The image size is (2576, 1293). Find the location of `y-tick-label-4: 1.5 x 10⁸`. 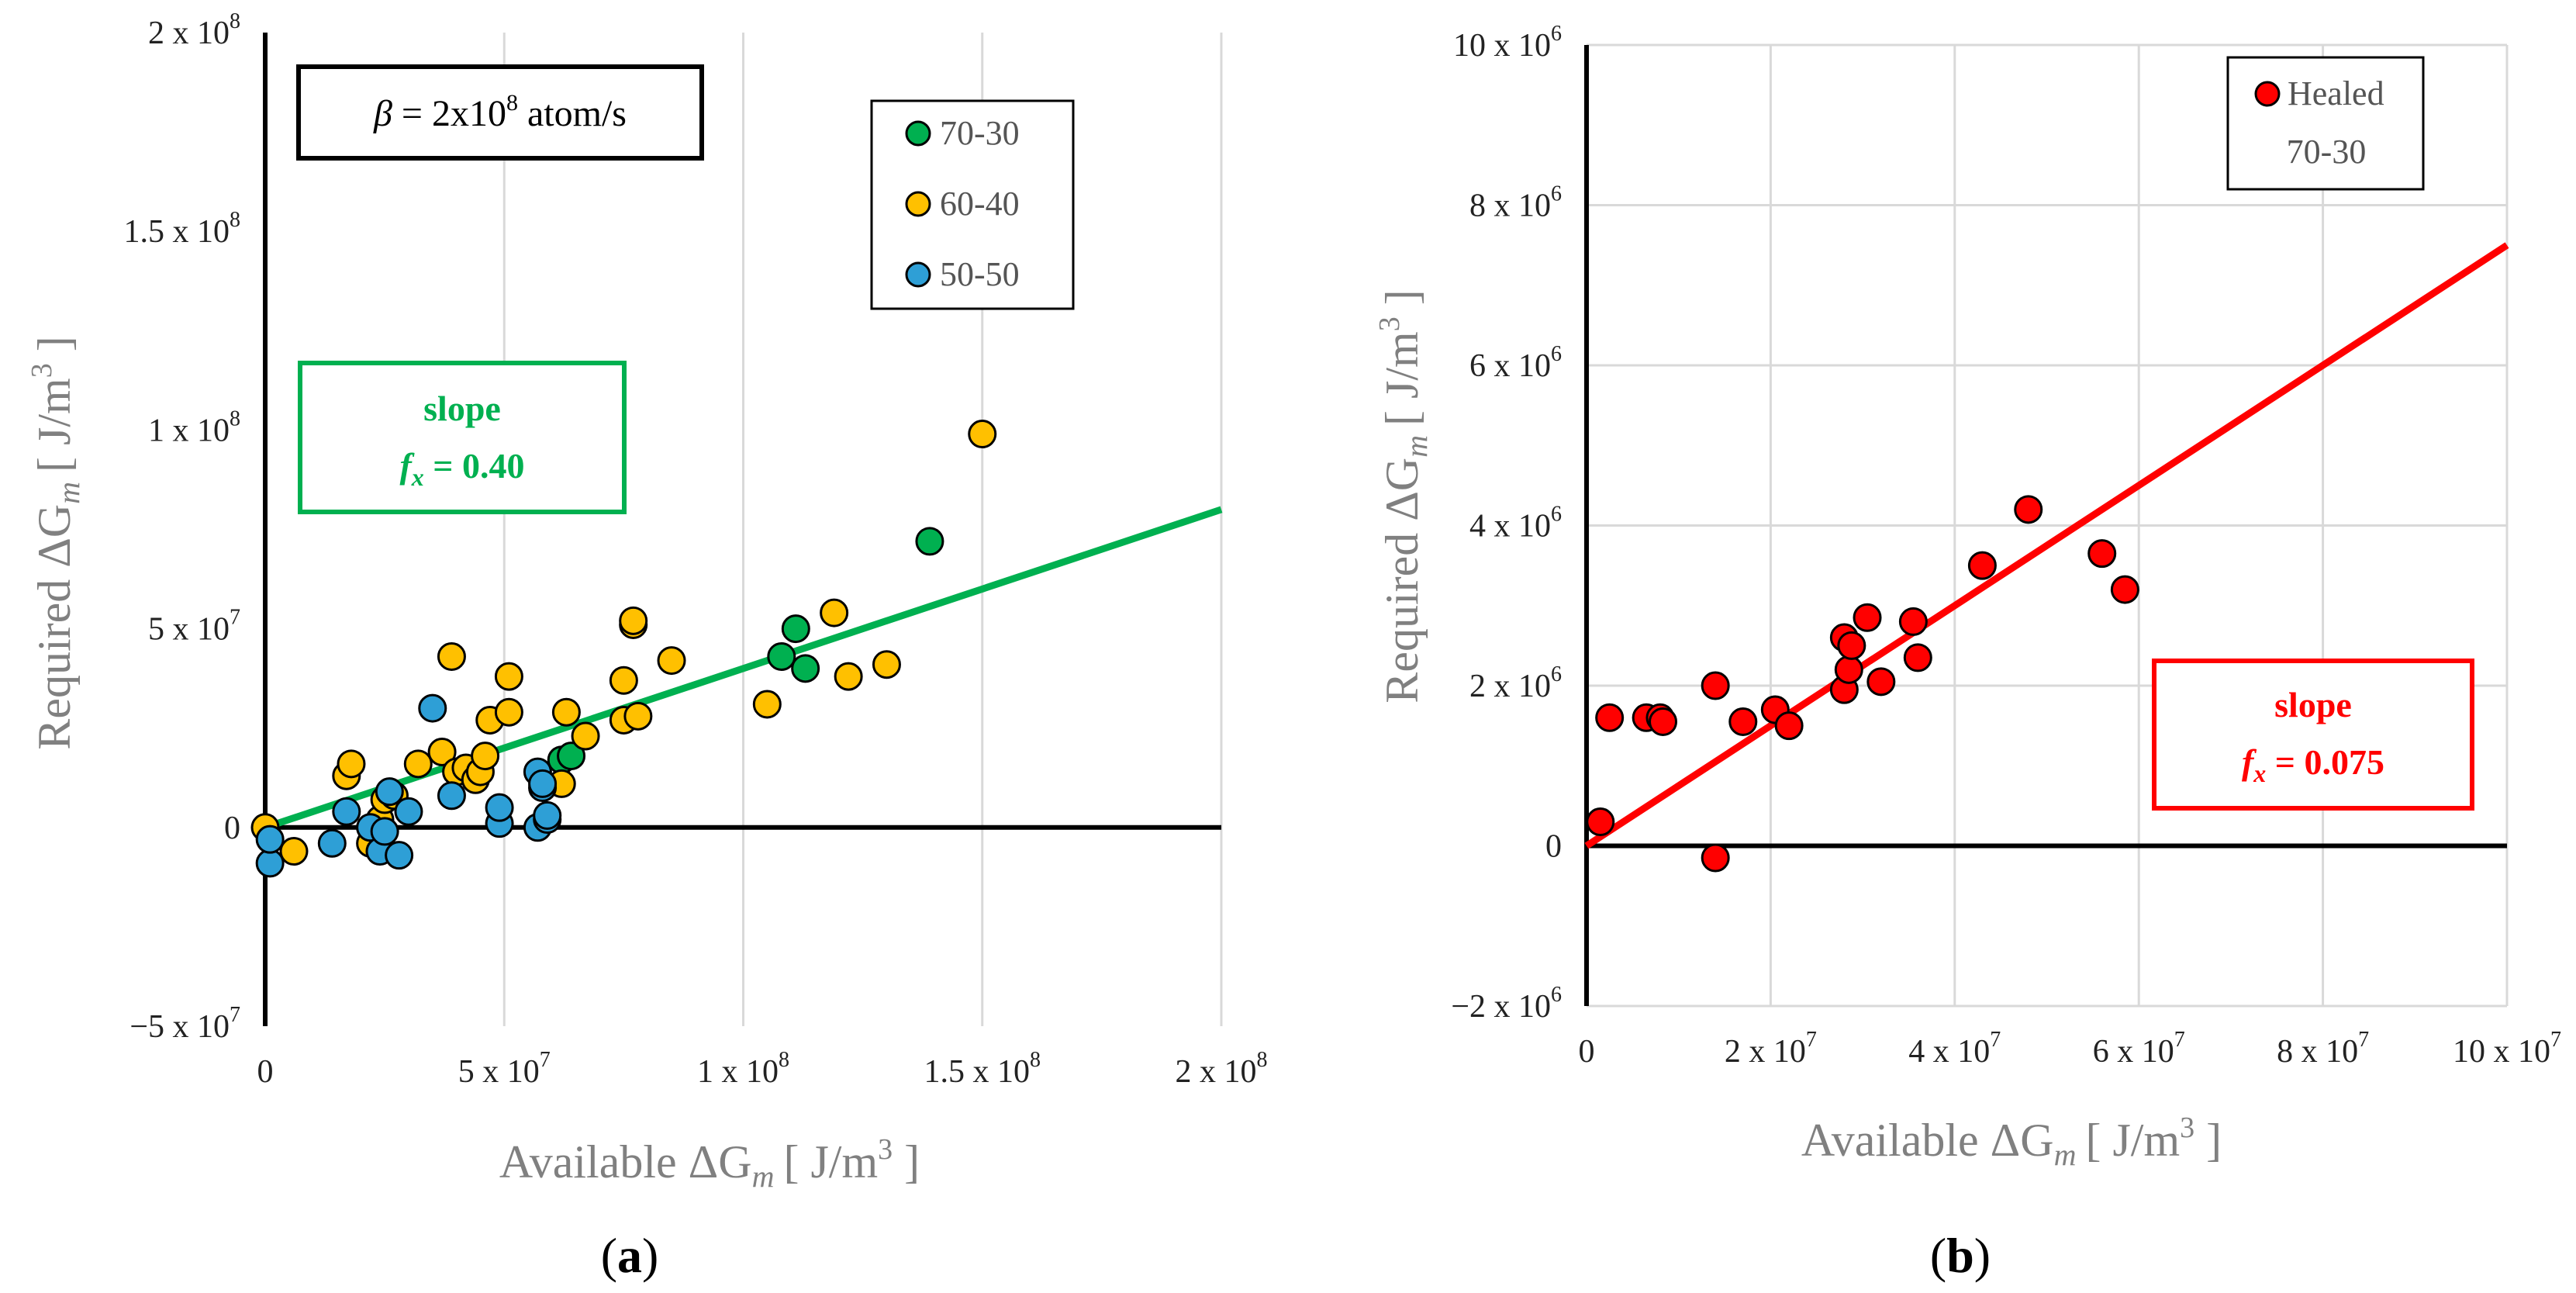

y-tick-label-4: 1.5 x 10⁸ is located at coordinates (182, 229).